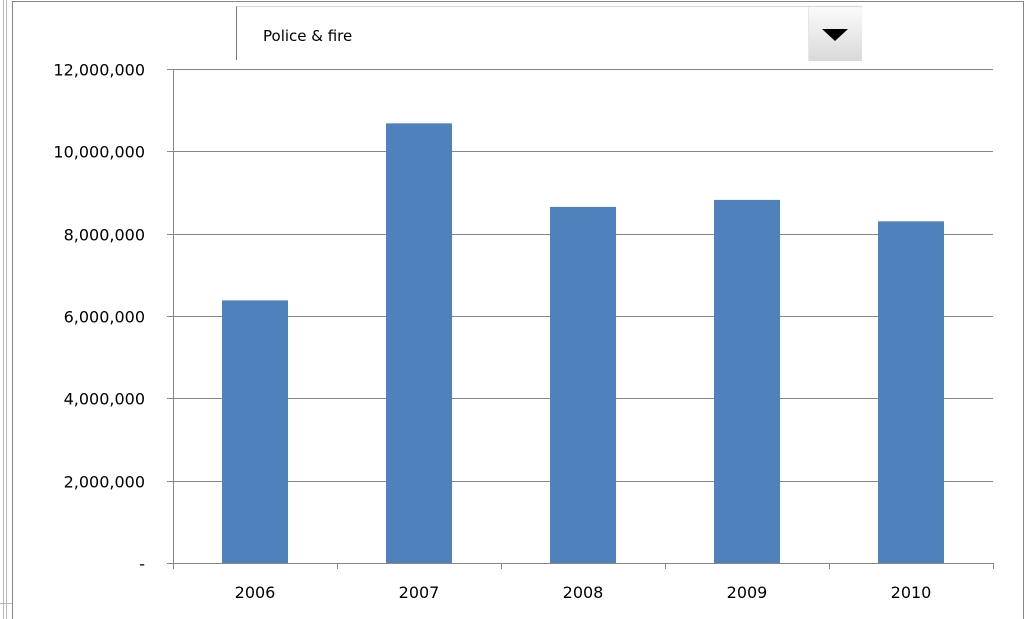 The image size is (1026, 619). I want to click on bar-2007, so click(419, 343).